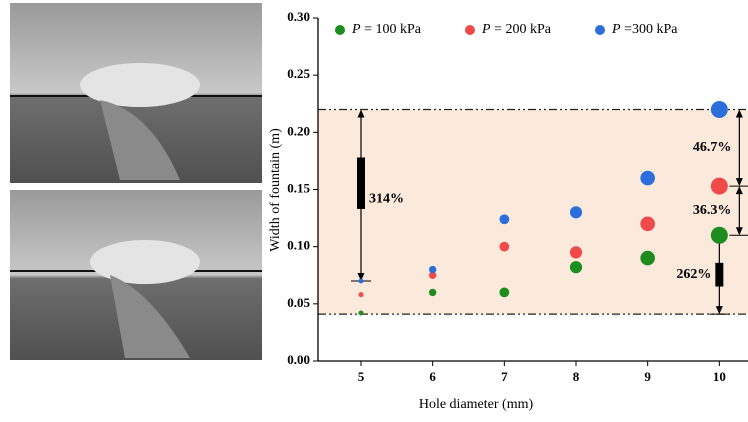 This screenshot has width=748, height=422. I want to click on y-tick-label: 0.30, so click(298, 16).